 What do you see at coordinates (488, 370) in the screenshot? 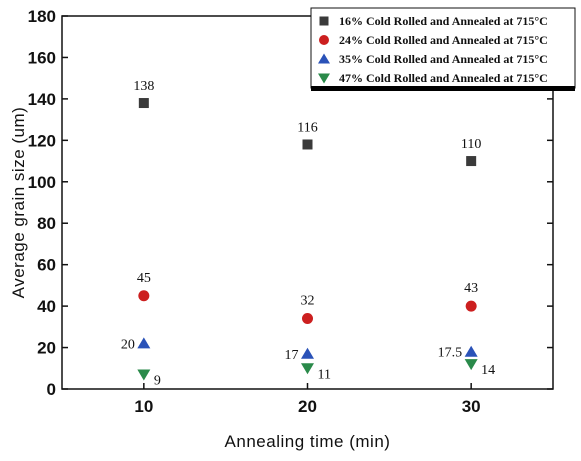
I see `data-label: 14` at bounding box center [488, 370].